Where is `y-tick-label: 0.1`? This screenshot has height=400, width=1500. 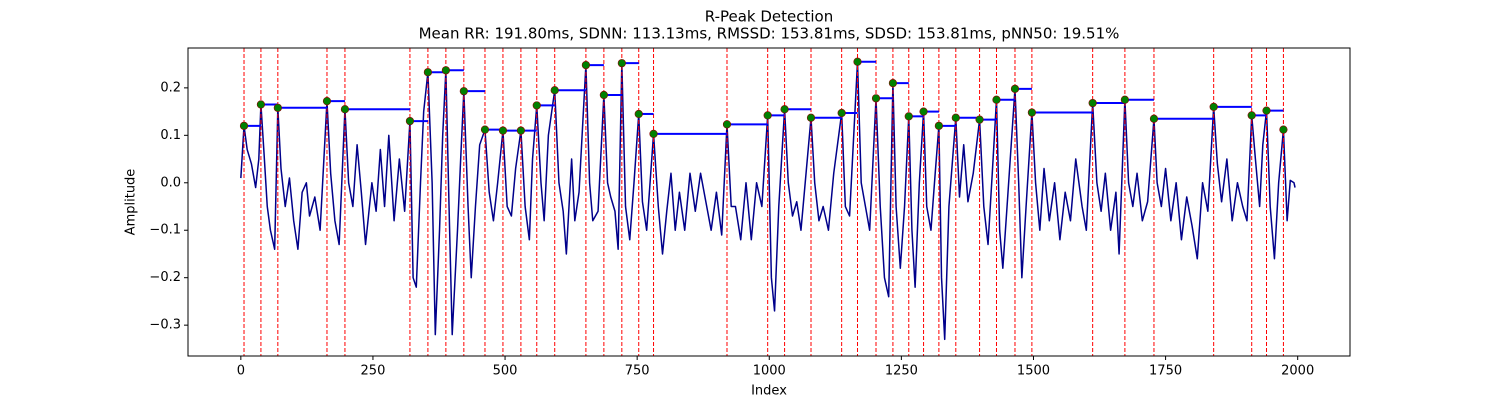
y-tick-label: 0.1 is located at coordinates (170, 135).